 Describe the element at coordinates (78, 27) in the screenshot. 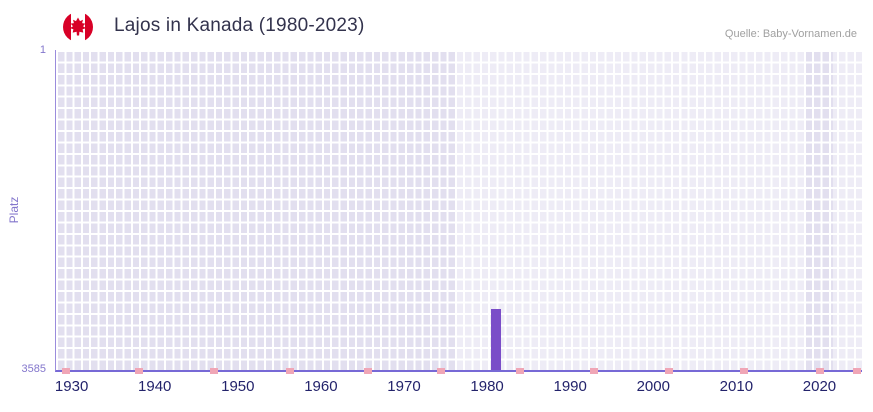

I see `canada-flag-icon` at that location.